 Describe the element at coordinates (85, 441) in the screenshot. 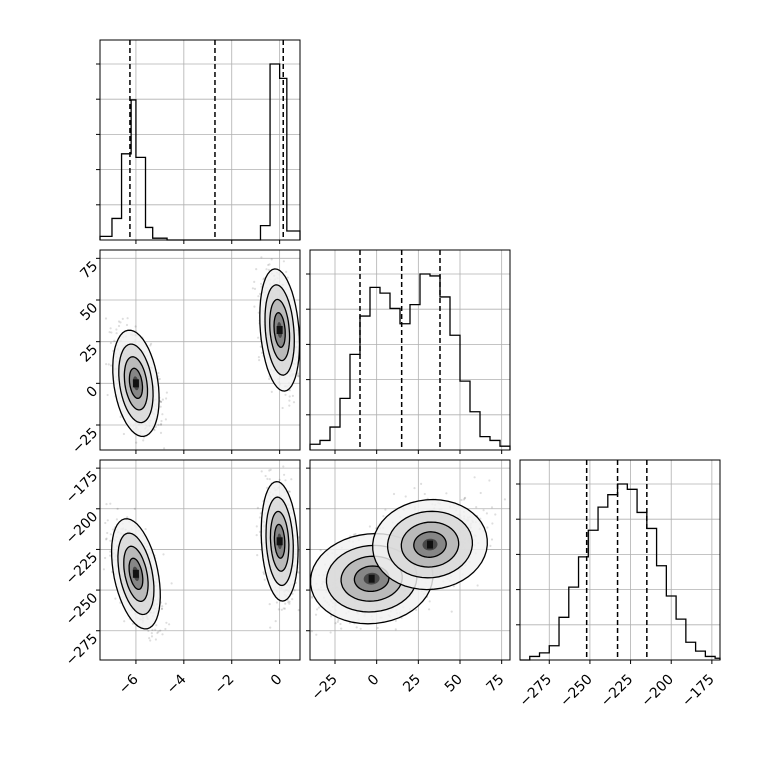

I see `y-tick-label: −25` at that location.